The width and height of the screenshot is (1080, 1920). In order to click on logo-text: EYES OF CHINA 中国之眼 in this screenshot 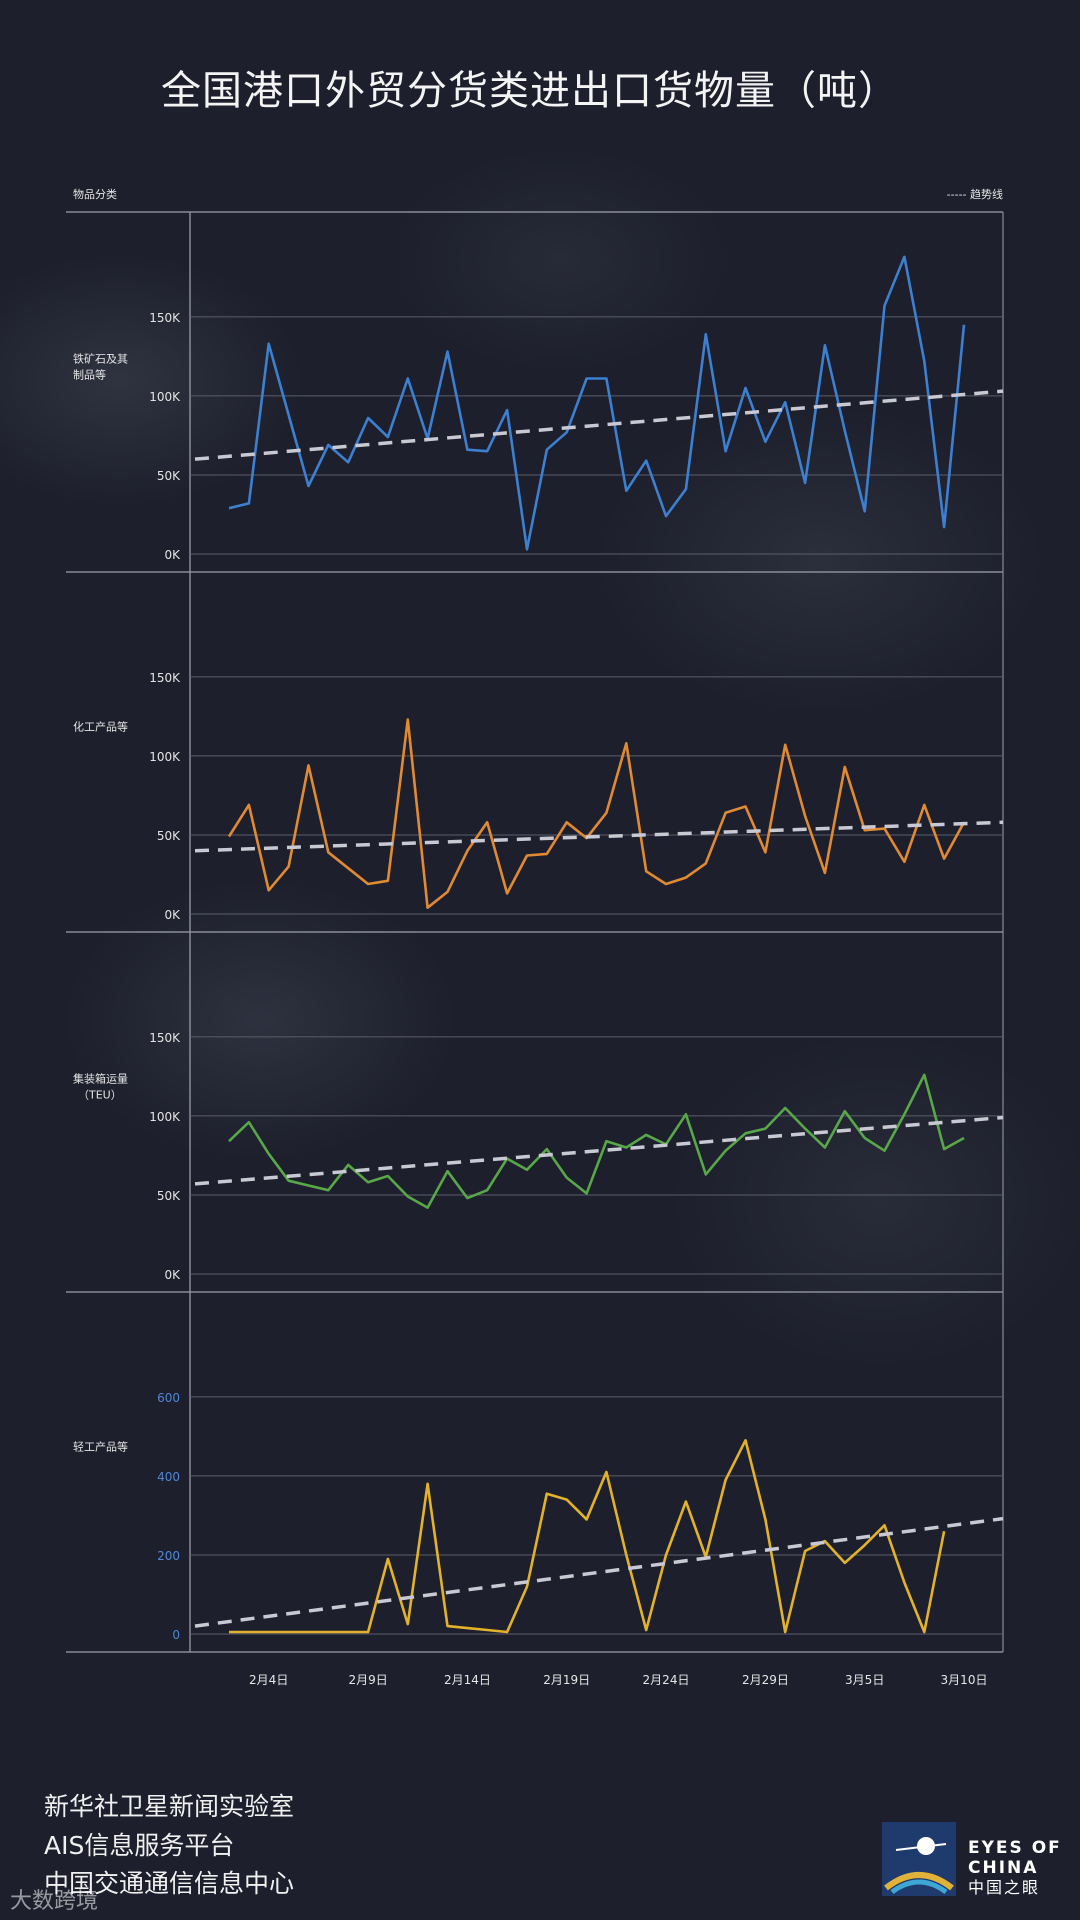, I will do `click(1015, 1867)`.